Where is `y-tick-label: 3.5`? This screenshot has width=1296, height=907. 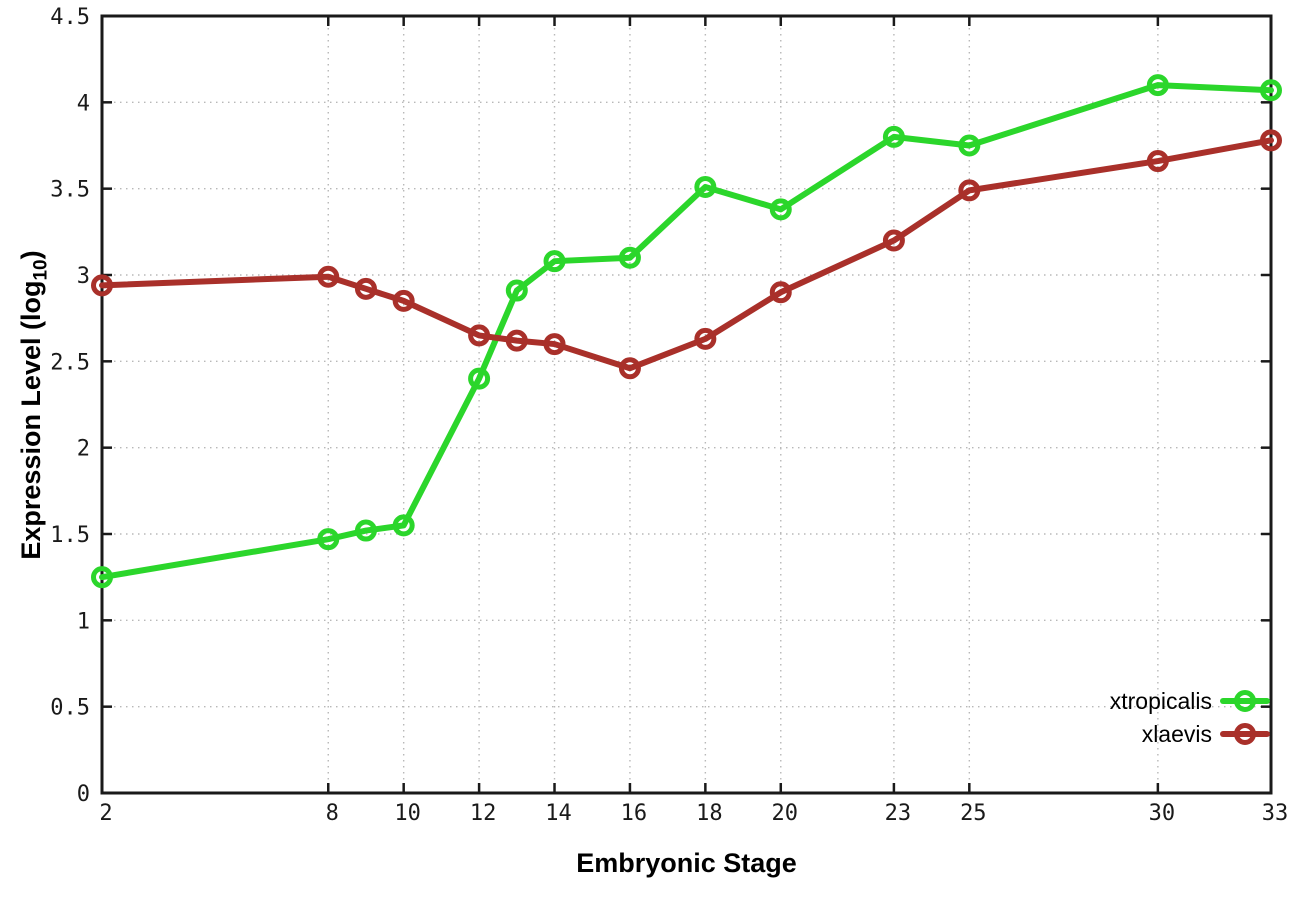
y-tick-label: 3.5 is located at coordinates (70, 190).